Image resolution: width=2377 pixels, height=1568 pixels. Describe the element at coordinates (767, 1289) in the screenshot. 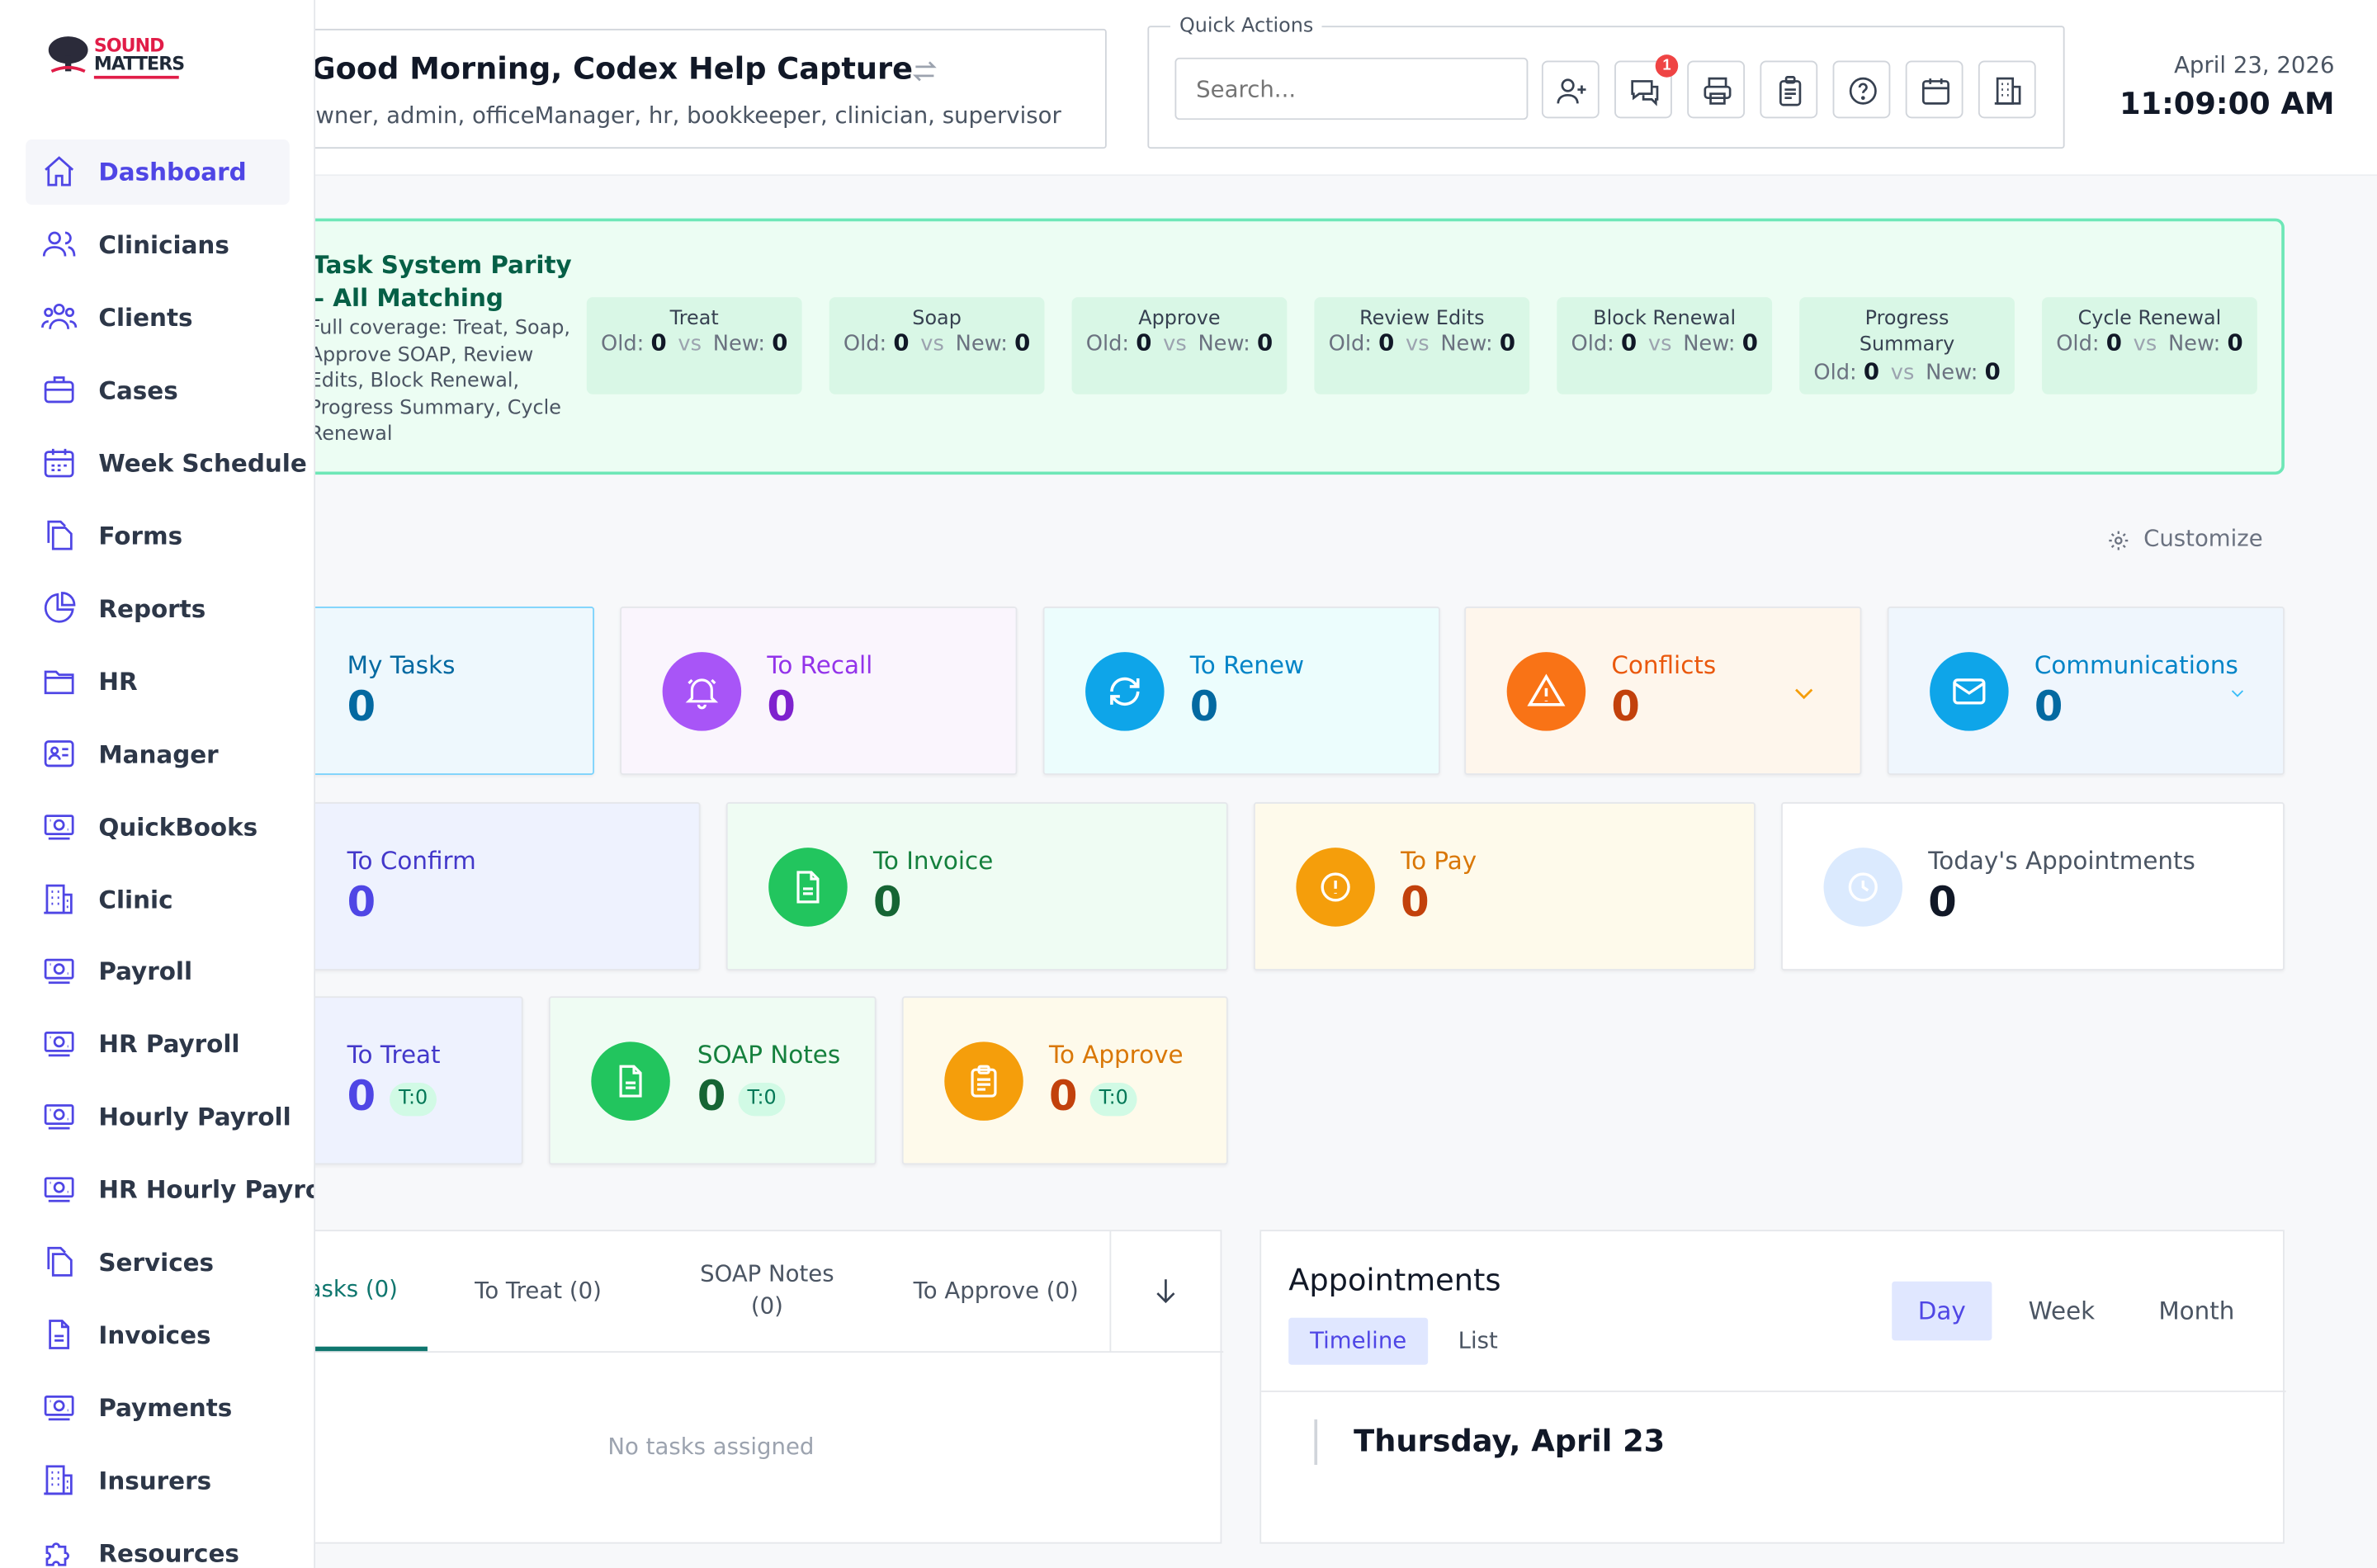

I see `tab-soap-notes: SOAP Notes (0)` at that location.